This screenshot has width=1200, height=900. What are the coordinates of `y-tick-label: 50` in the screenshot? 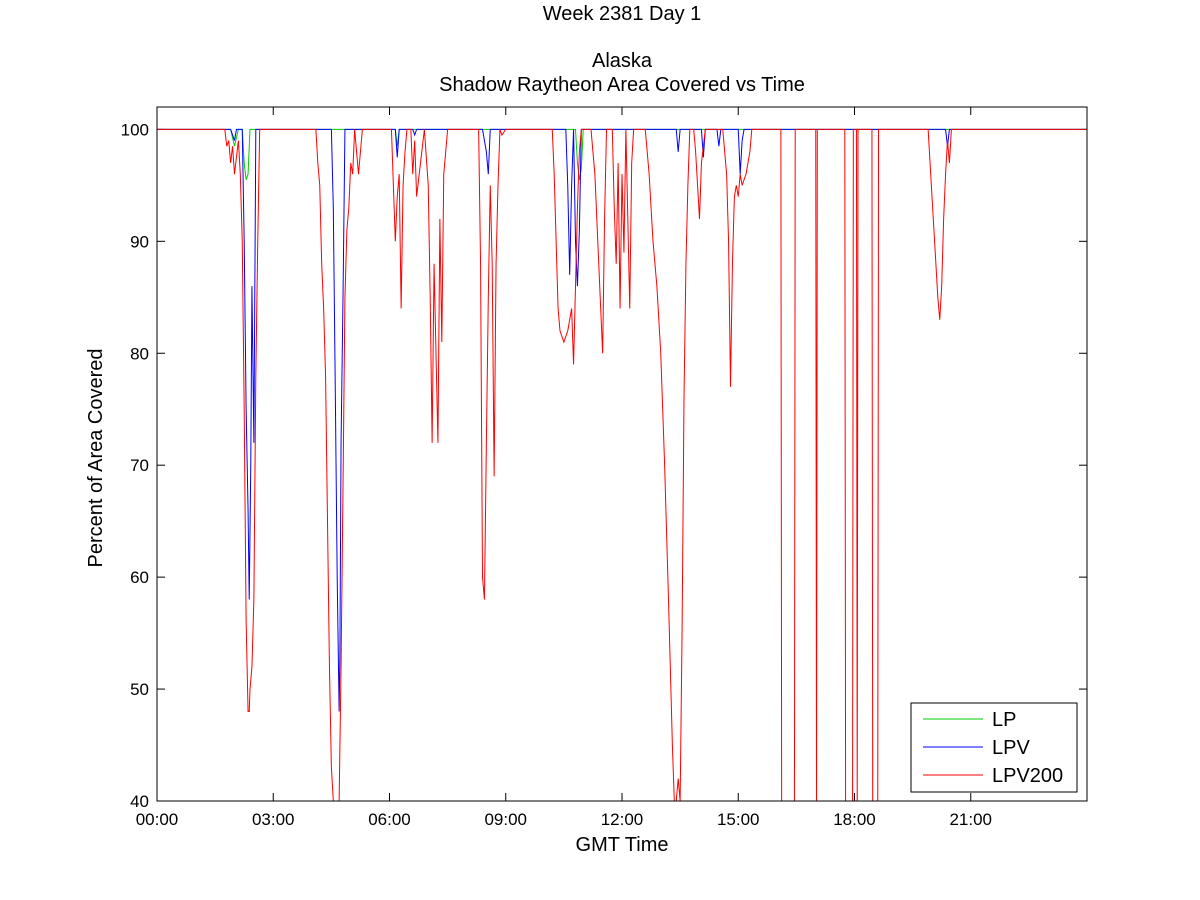 It's located at (139, 689).